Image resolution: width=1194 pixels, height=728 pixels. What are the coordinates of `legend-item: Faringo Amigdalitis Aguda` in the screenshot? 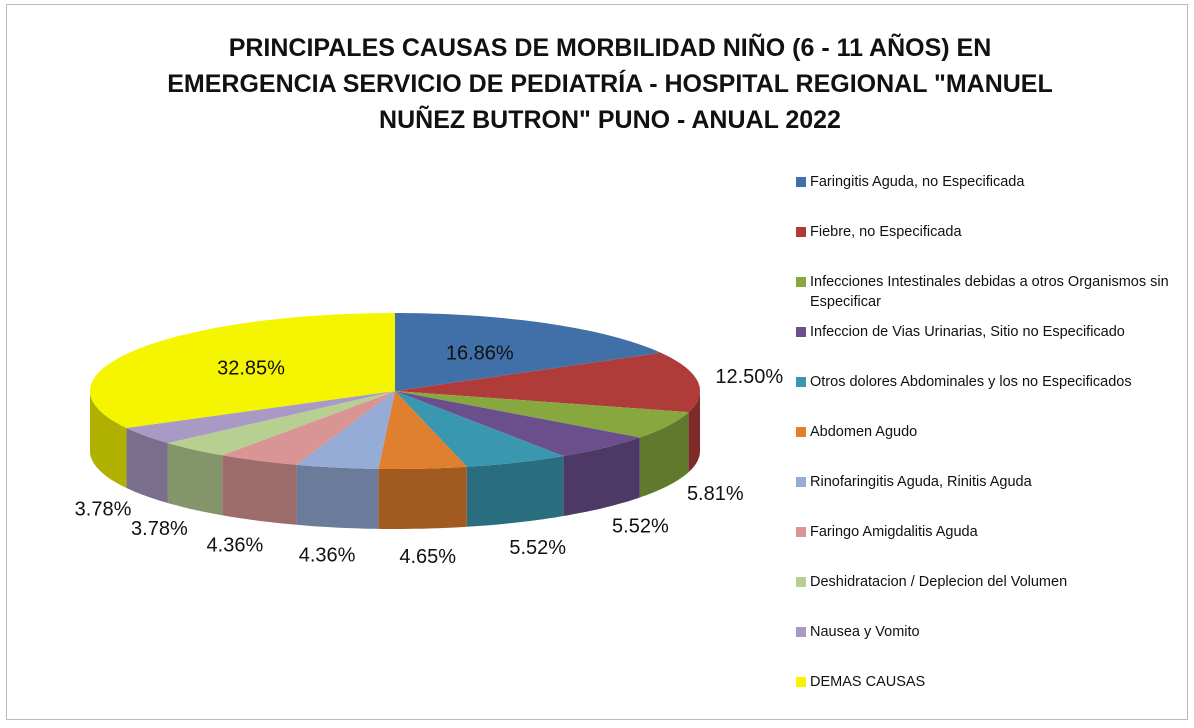 It's located at (988, 532).